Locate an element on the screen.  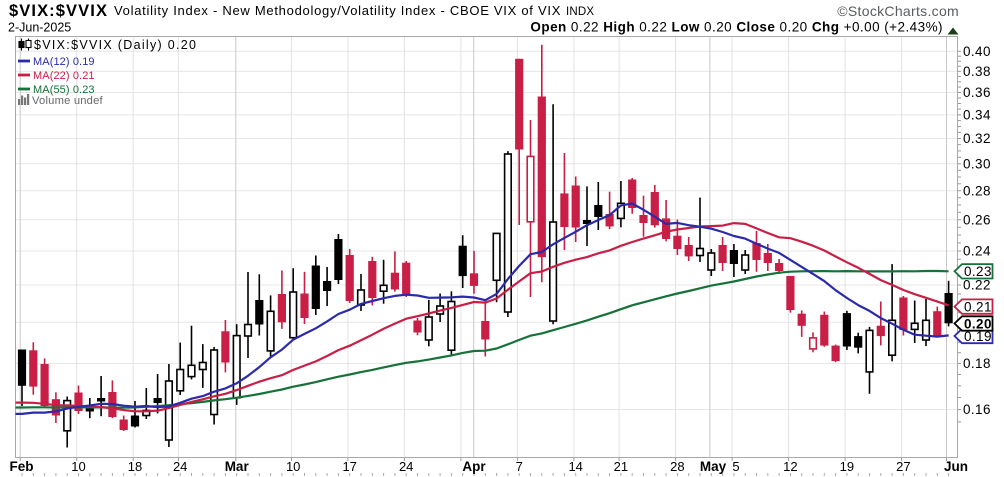
svg-text: $VIX:$VVIX (Daily) 0.20 is located at coordinates (115, 45).